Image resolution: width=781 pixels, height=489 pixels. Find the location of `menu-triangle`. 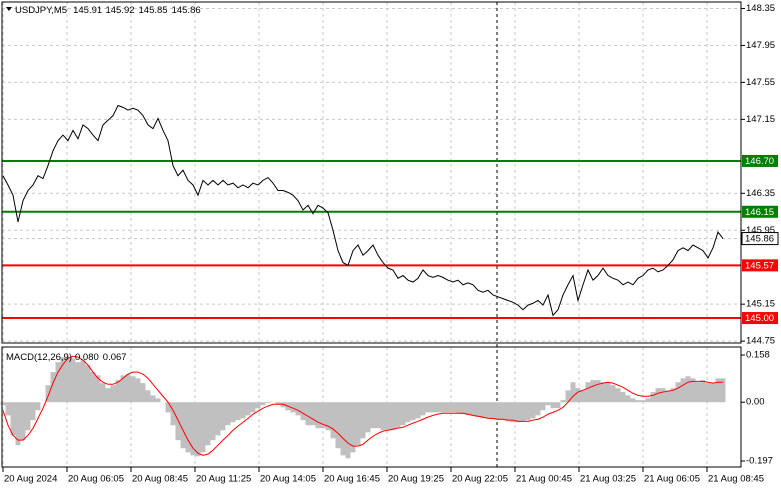

menu-triangle is located at coordinates (9, 9).